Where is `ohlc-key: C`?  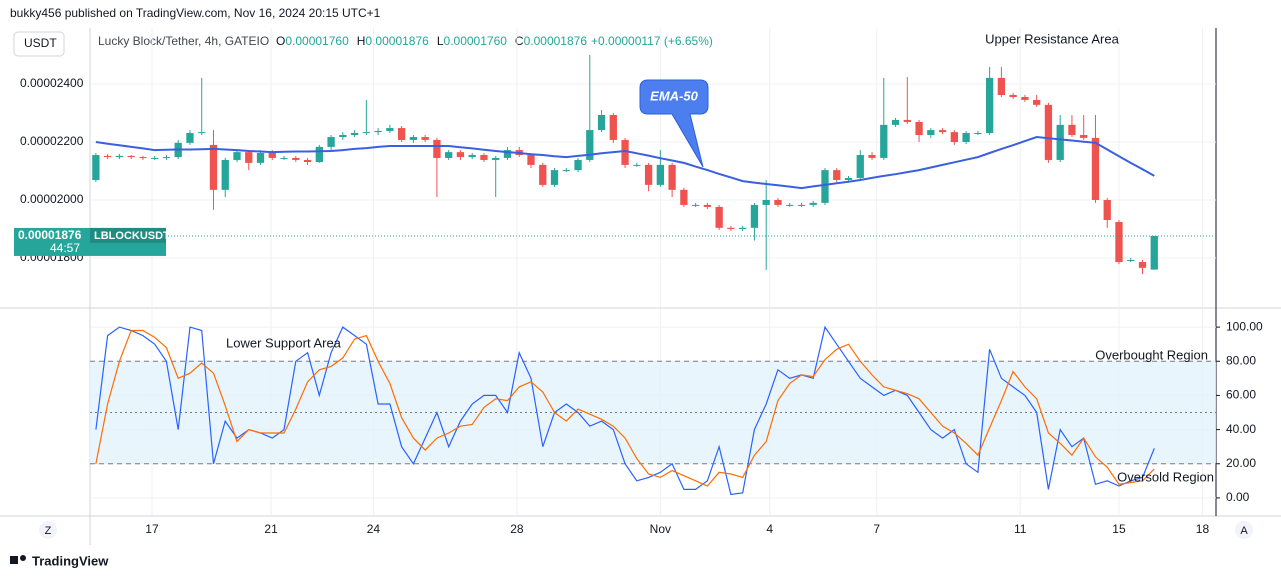 ohlc-key: C is located at coordinates (519, 41).